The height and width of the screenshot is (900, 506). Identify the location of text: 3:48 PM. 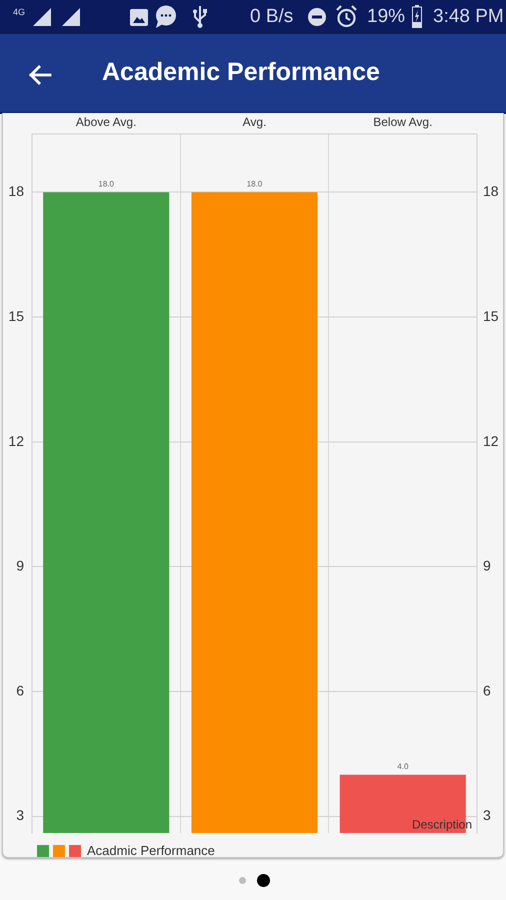
(468, 16).